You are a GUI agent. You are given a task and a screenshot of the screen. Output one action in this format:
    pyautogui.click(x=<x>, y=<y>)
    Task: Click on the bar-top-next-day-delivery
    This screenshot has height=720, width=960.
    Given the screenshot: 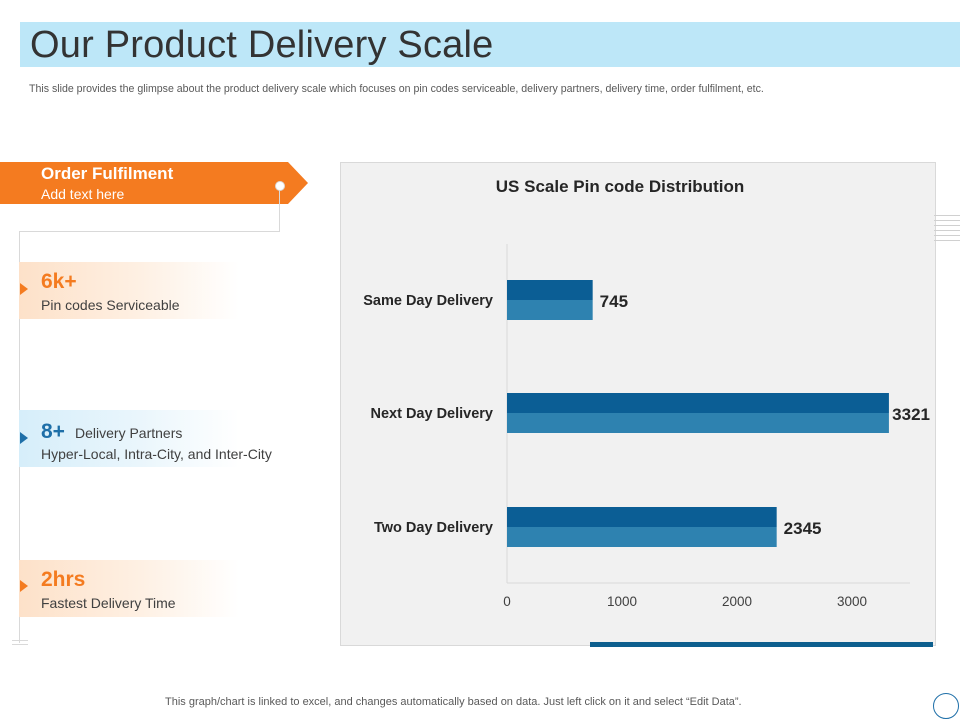 What is the action you would take?
    pyautogui.click(x=698, y=403)
    